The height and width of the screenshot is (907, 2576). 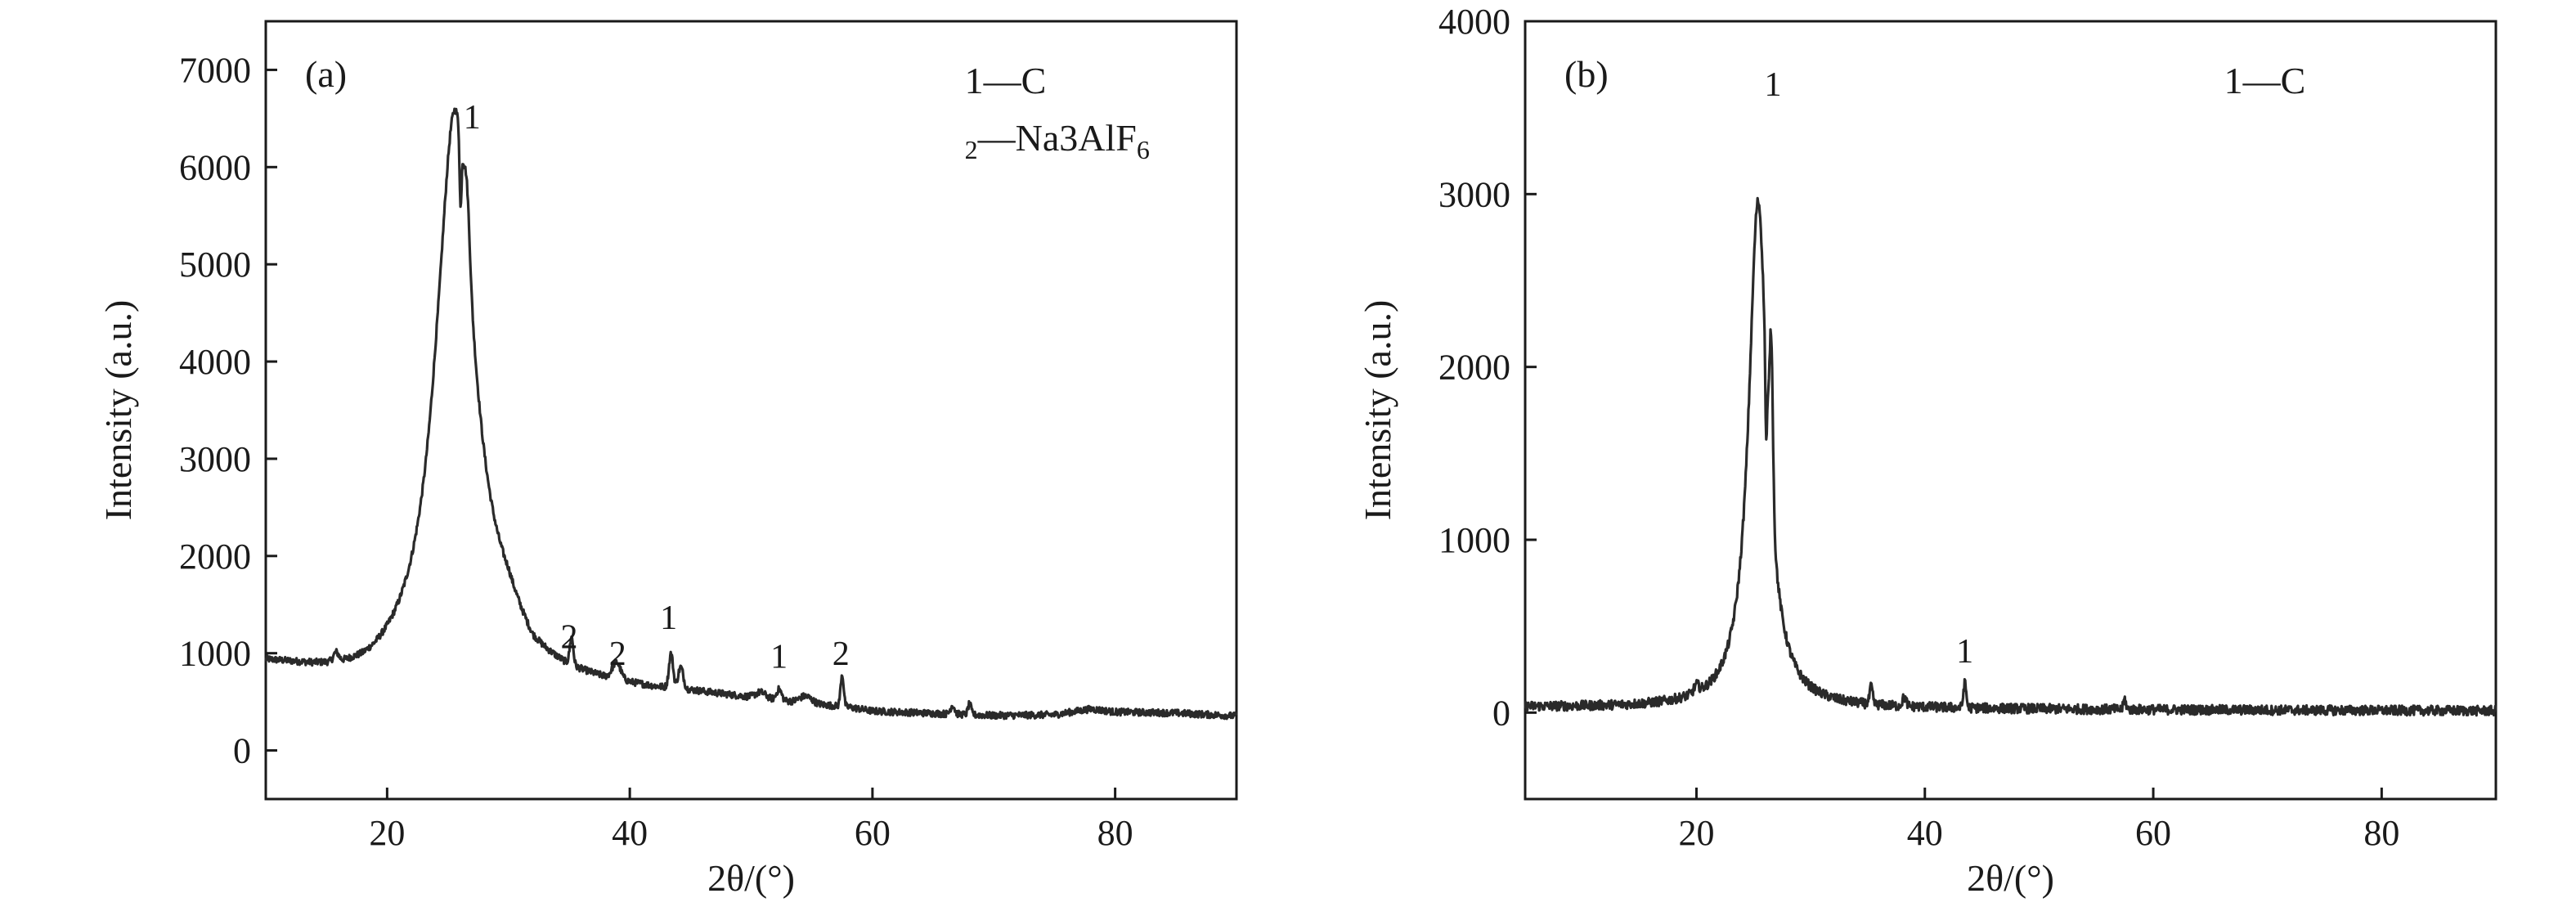 I want to click on legend-entry: 2—Na3AlF6, so click(x=1057, y=140).